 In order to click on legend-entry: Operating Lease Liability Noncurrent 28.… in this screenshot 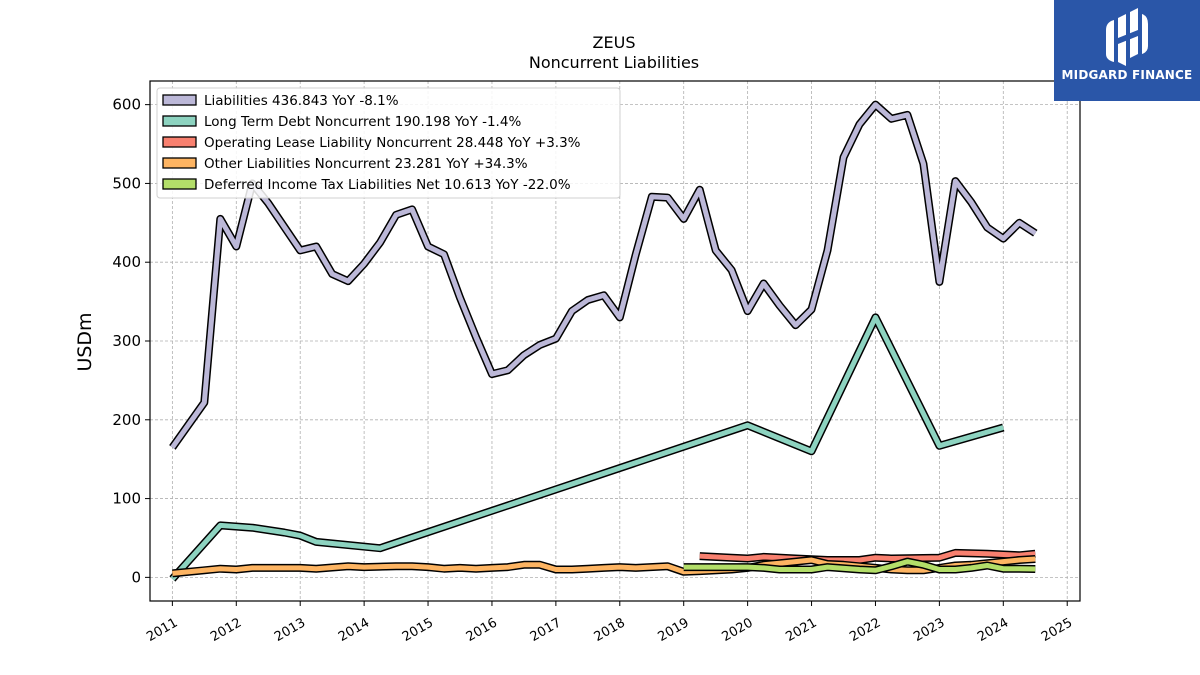, I will do `click(392, 143)`.